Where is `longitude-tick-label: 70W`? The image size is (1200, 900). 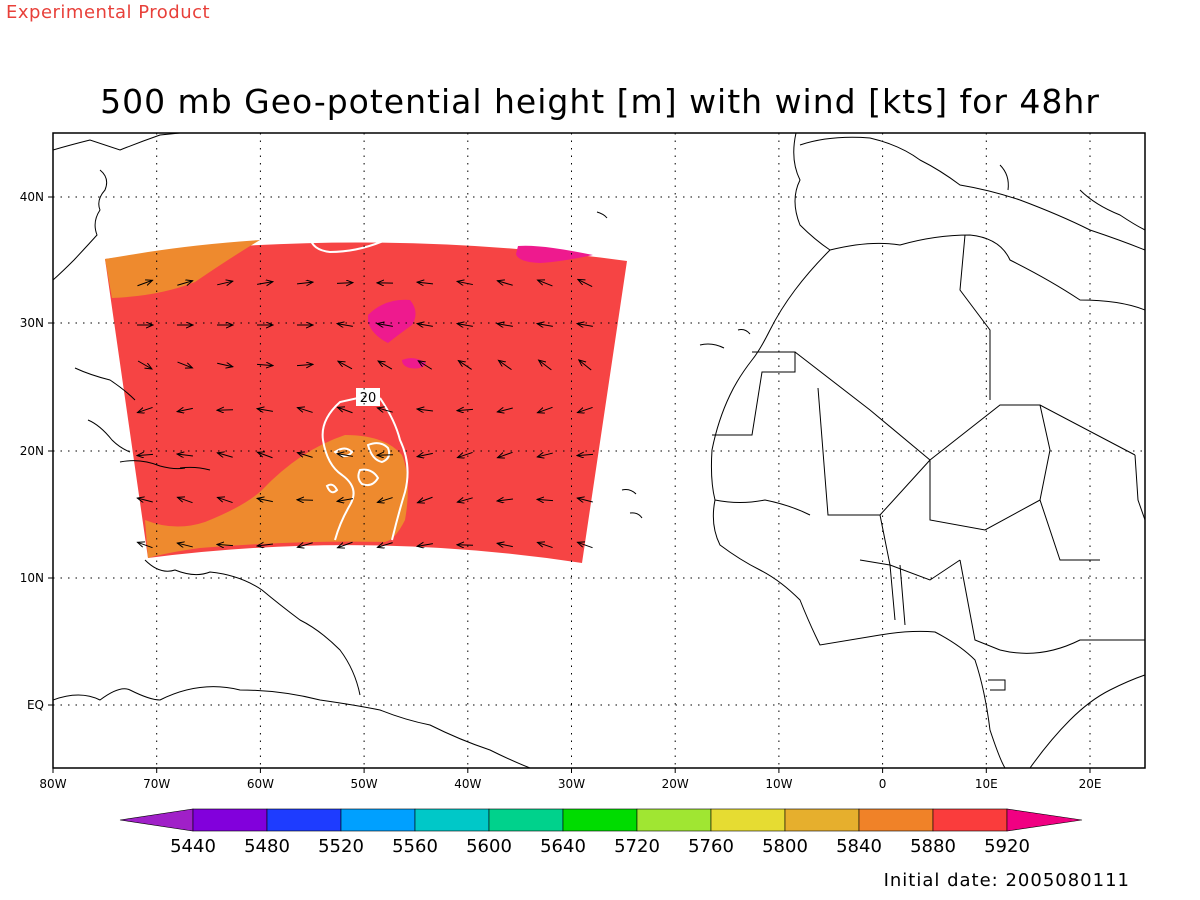 longitude-tick-label: 70W is located at coordinates (156, 784).